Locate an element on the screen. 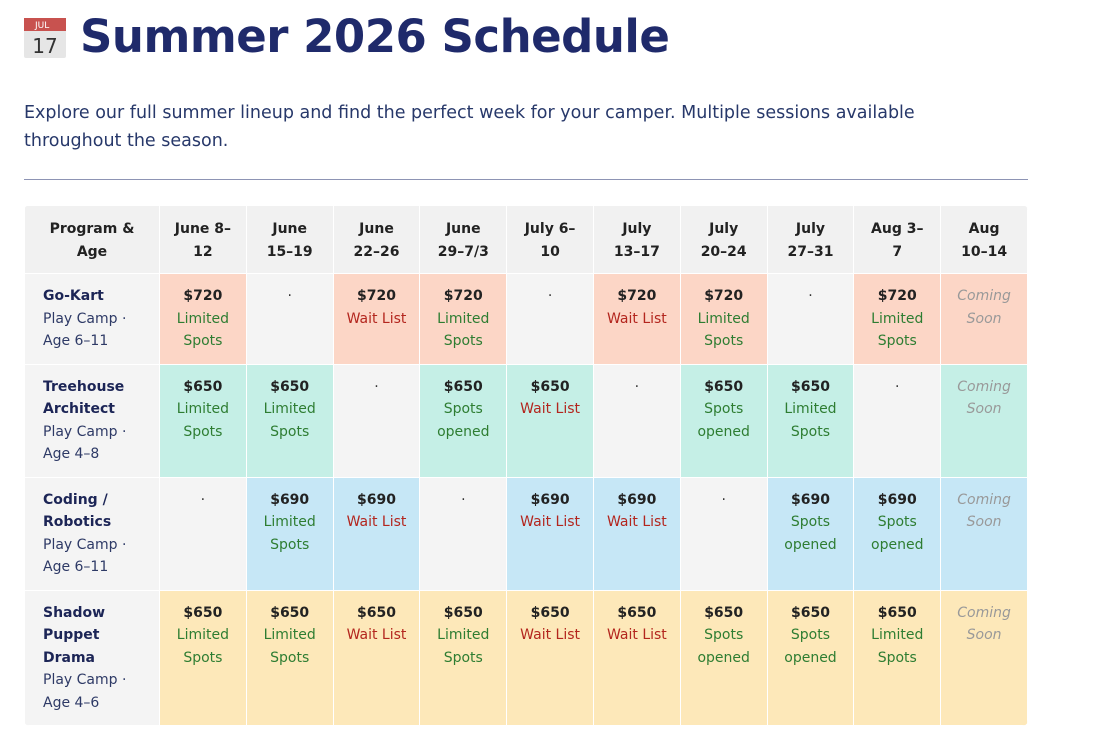 This screenshot has width=1100, height=740. column-header: July 13–17 is located at coordinates (636, 239).